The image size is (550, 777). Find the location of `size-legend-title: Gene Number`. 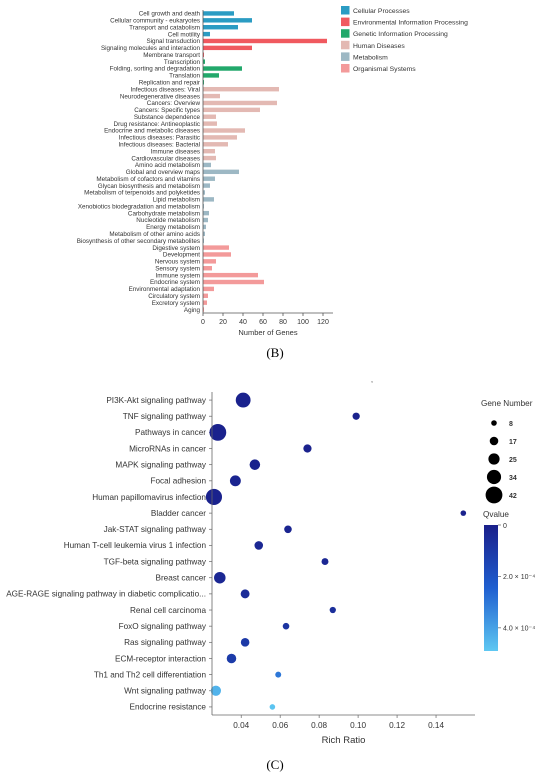

size-legend-title: Gene Number is located at coordinates (507, 403).